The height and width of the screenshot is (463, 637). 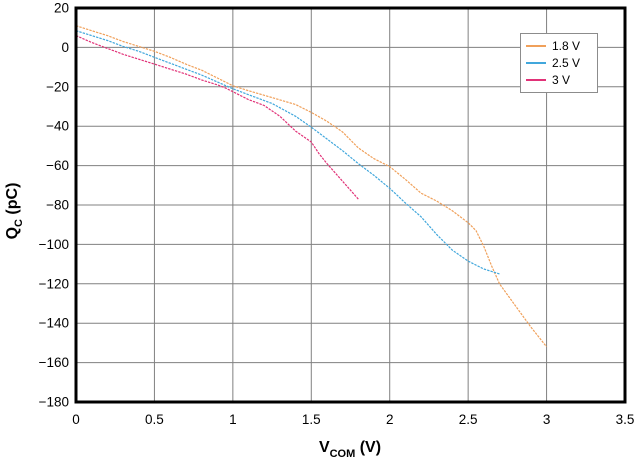 I want to click on x-tick-label: 2.5, so click(x=468, y=419).